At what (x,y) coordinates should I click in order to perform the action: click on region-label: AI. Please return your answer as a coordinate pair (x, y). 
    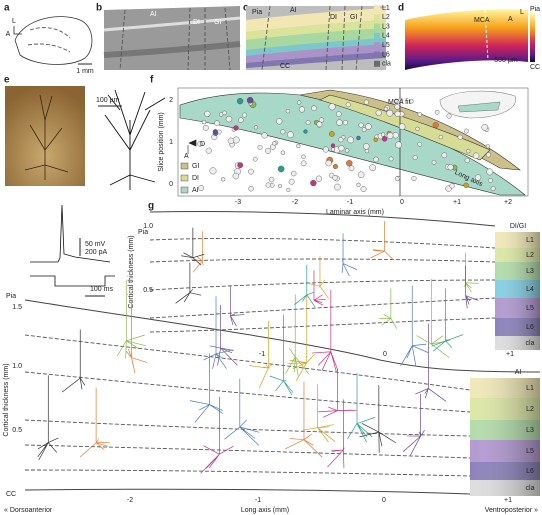
    Looking at the image, I should click on (293, 10).